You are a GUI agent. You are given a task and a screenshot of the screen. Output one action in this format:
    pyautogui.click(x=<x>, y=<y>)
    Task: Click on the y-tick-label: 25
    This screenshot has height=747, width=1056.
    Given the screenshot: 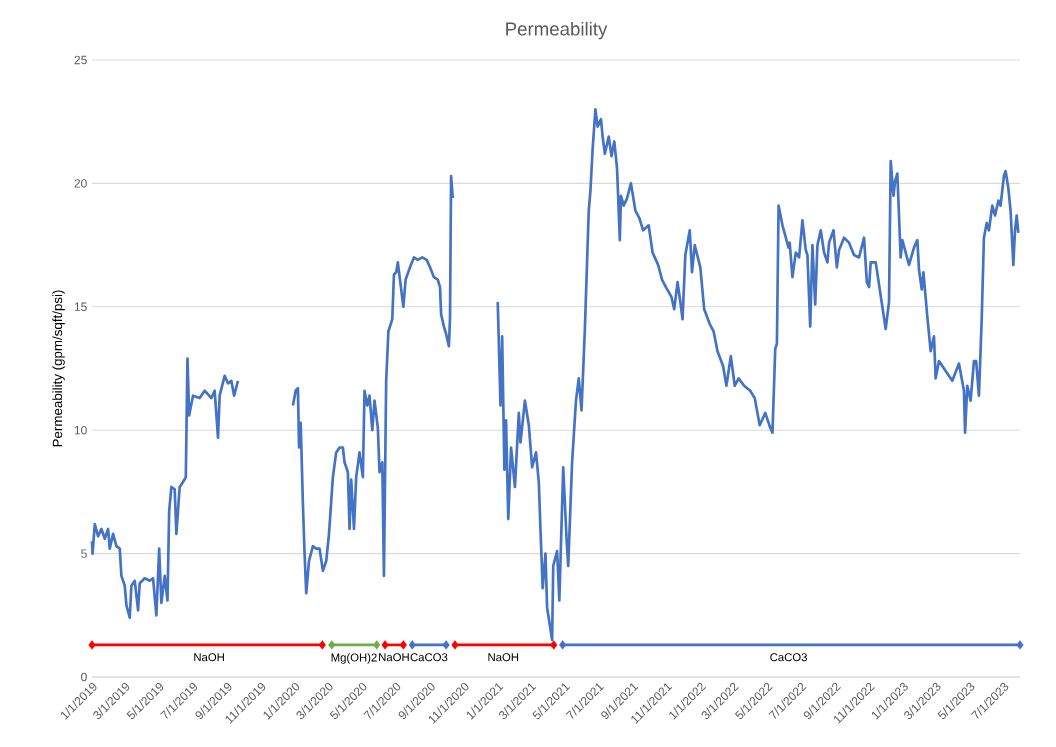 What is the action you would take?
    pyautogui.click(x=80, y=60)
    